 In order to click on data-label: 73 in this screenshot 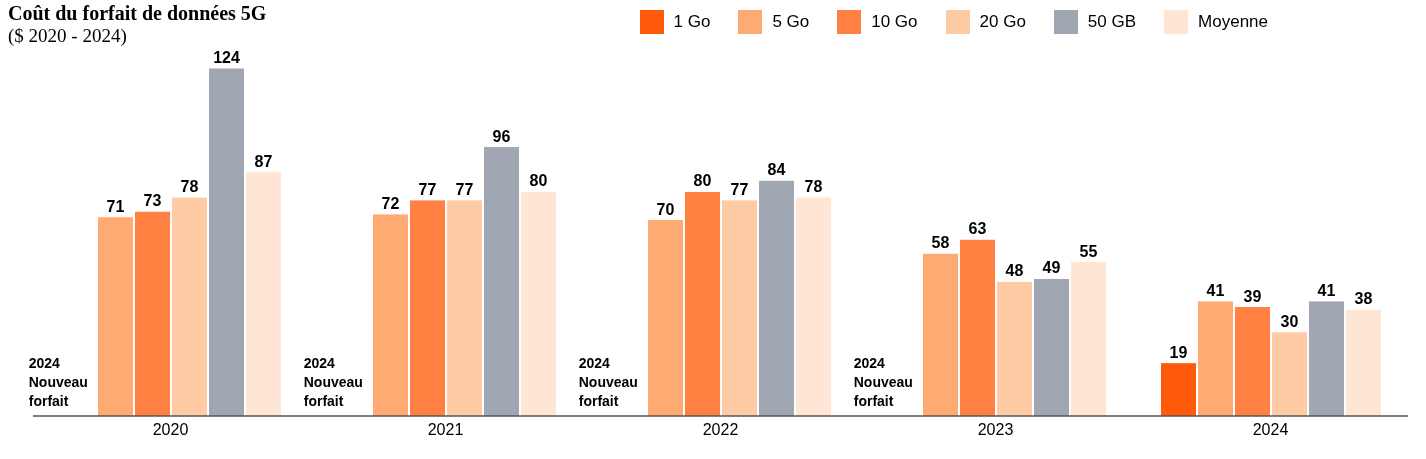, I will do `click(152, 201)`.